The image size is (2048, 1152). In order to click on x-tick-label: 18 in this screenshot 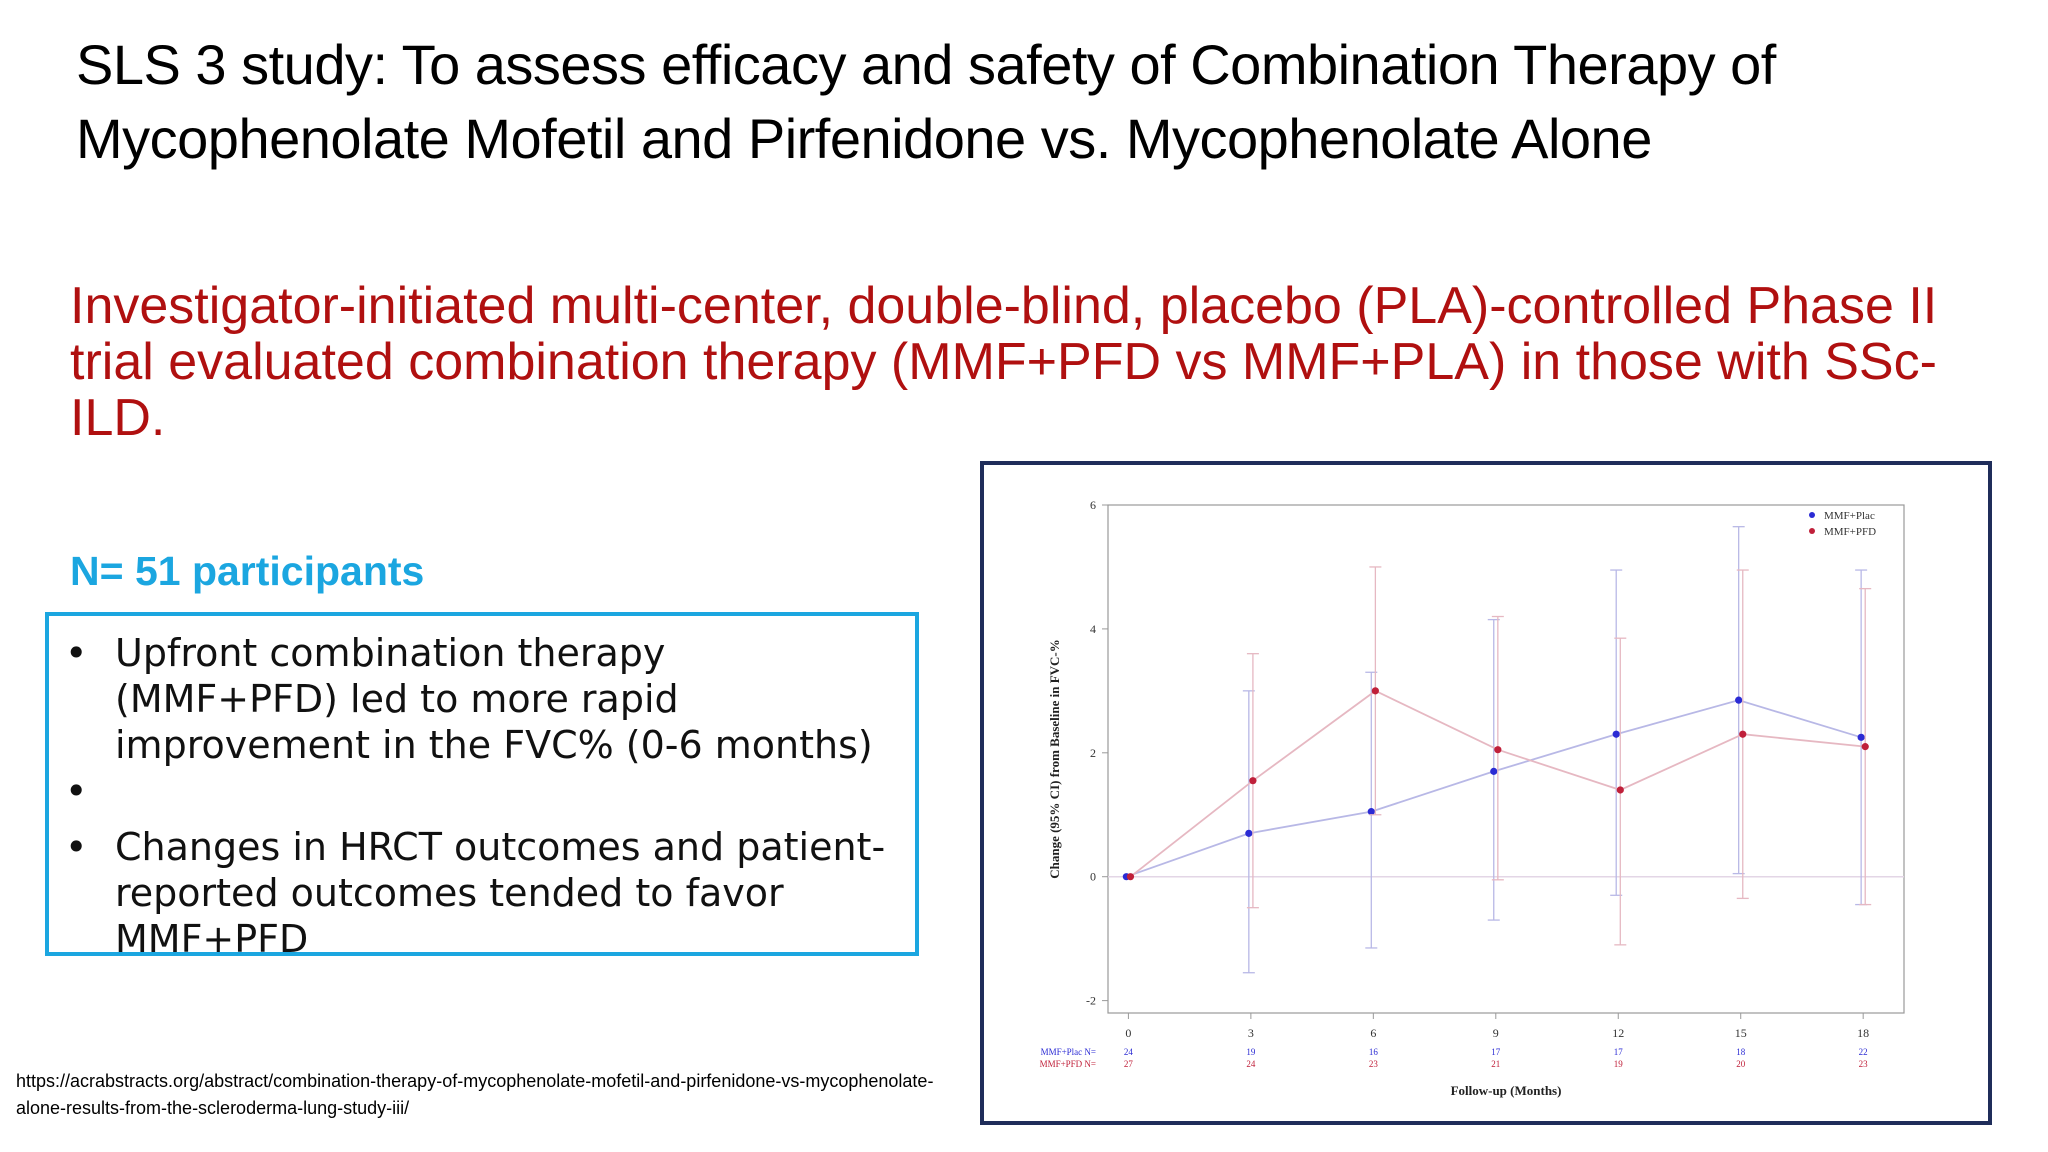, I will do `click(1863, 1033)`.